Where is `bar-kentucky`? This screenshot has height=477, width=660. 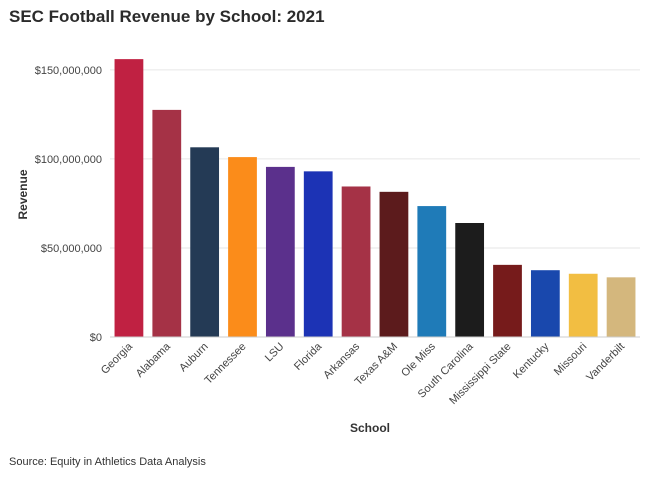 bar-kentucky is located at coordinates (545, 303).